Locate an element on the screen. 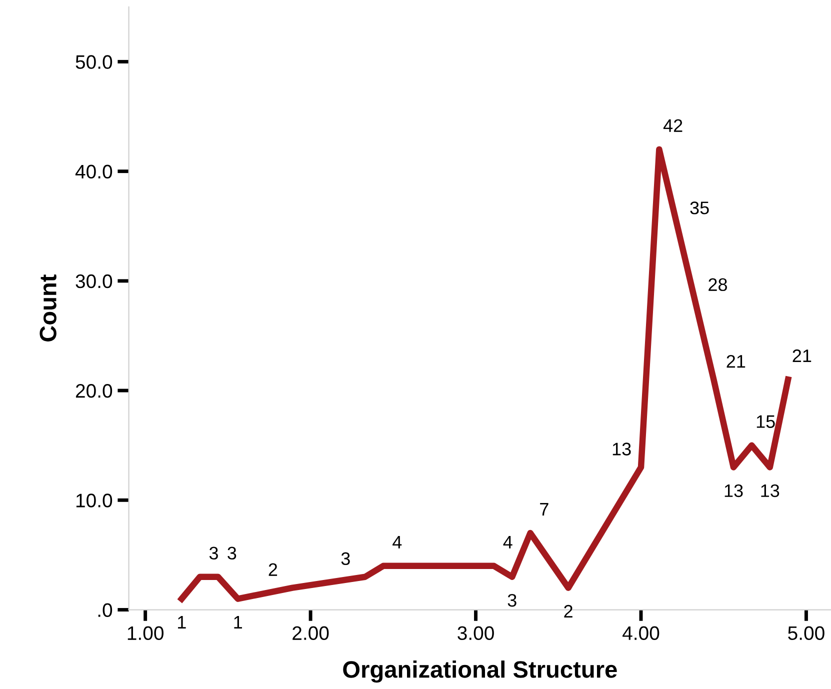 This screenshot has width=831, height=689. y-tick-label: 10.0 is located at coordinates (94, 501).